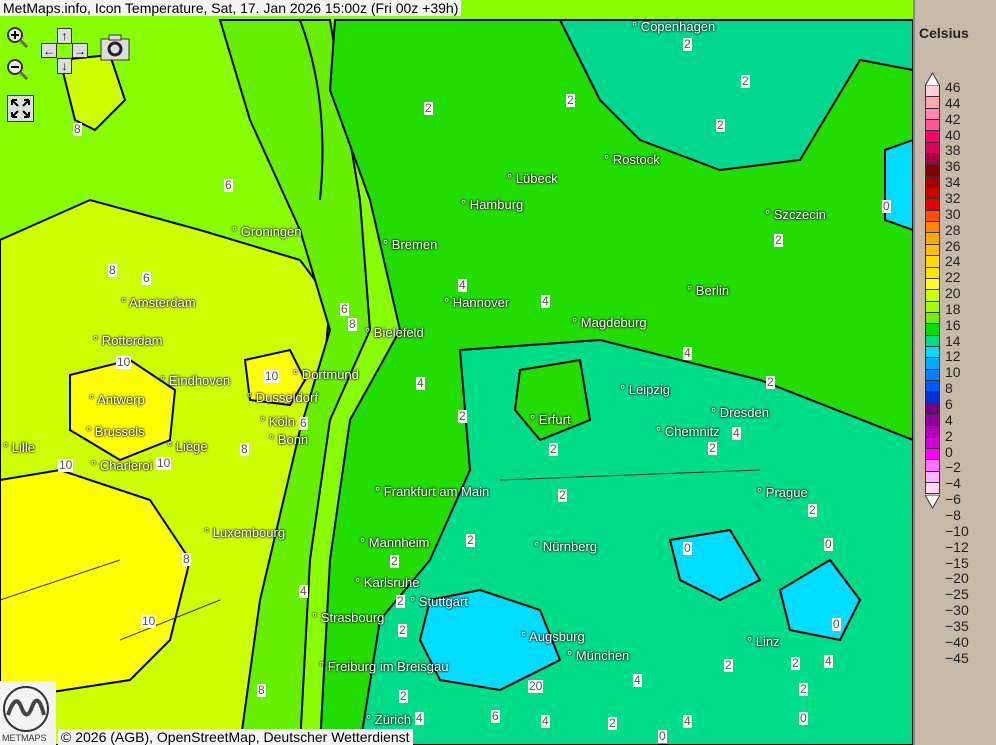  Describe the element at coordinates (953, 277) in the screenshot. I see `legend-label: 22` at that location.